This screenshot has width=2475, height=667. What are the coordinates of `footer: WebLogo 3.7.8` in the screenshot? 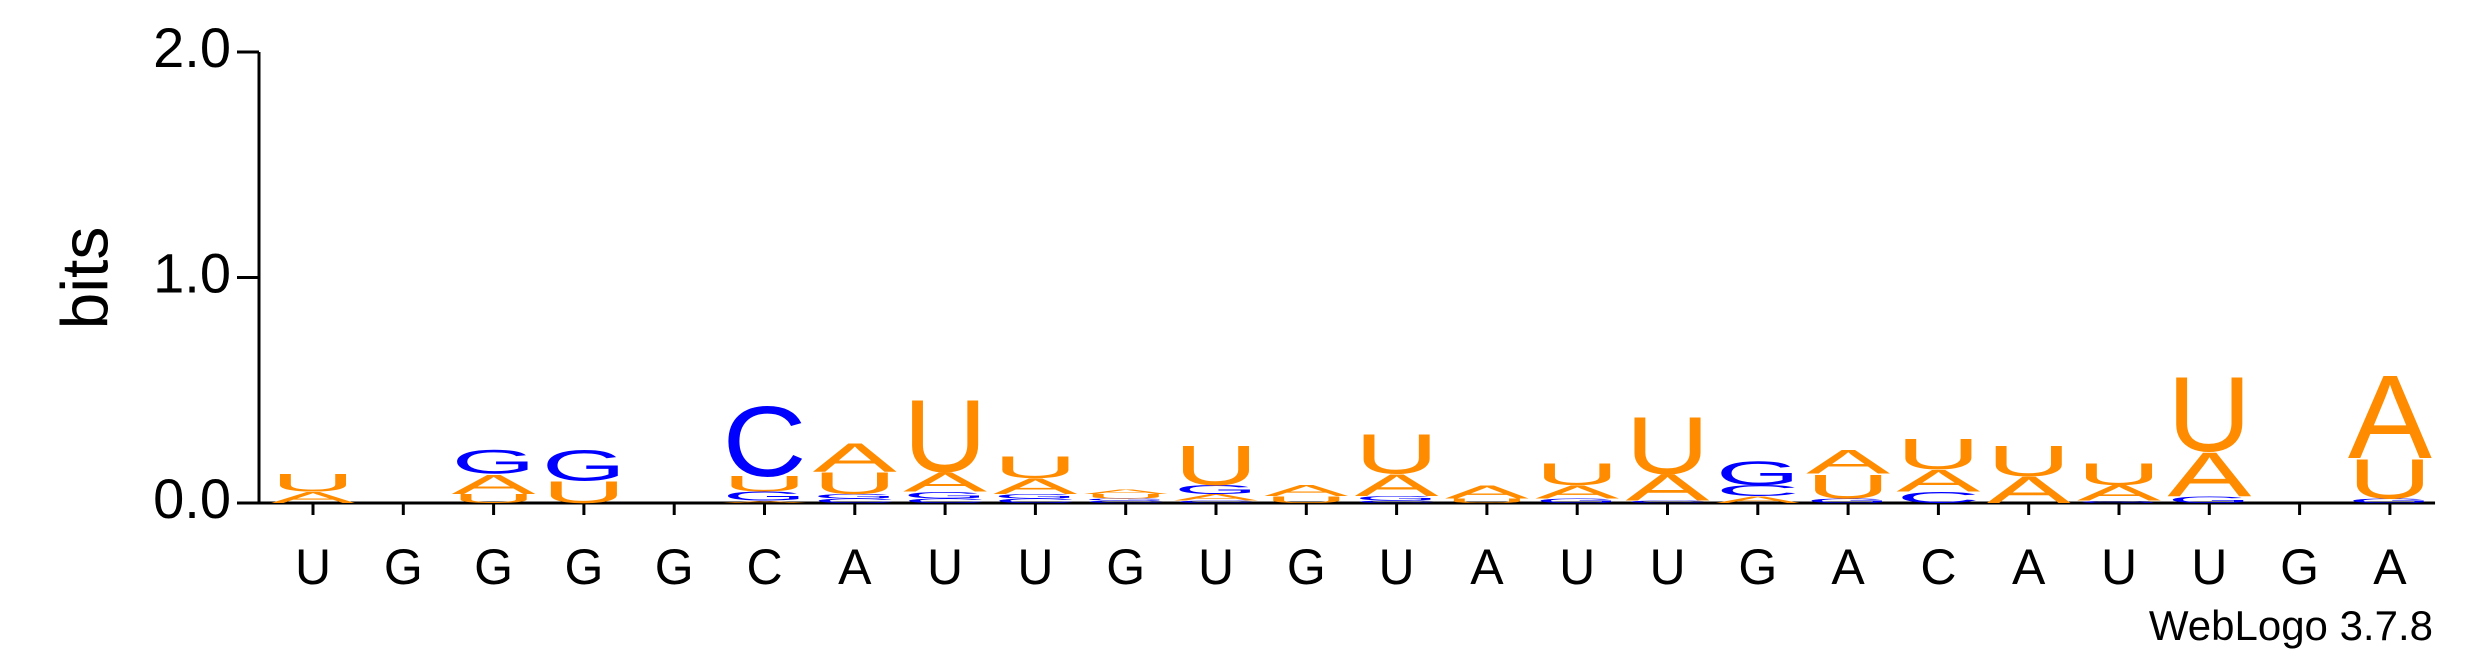 It's located at (2291, 625).